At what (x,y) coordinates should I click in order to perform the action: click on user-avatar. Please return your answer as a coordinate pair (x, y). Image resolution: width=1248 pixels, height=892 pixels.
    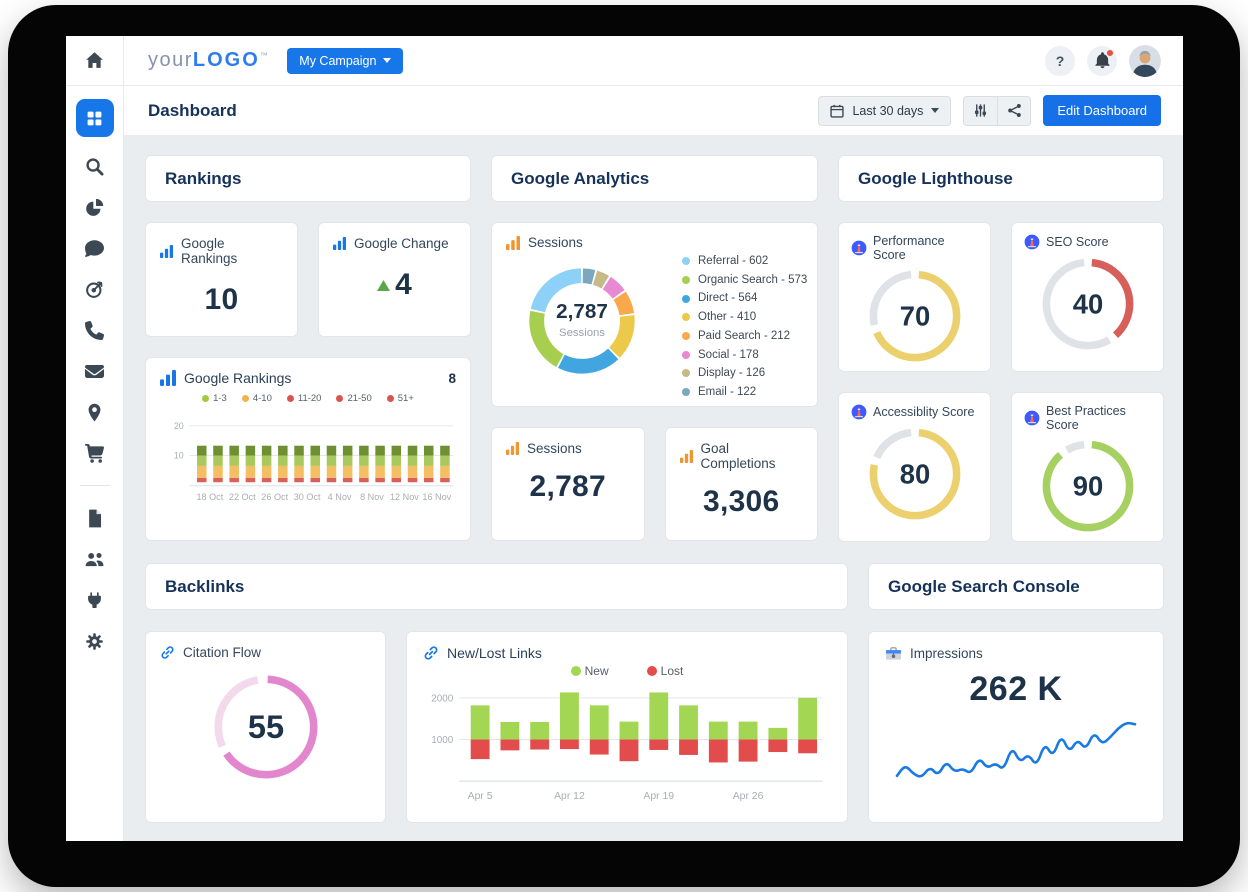
    Looking at the image, I should click on (1145, 60).